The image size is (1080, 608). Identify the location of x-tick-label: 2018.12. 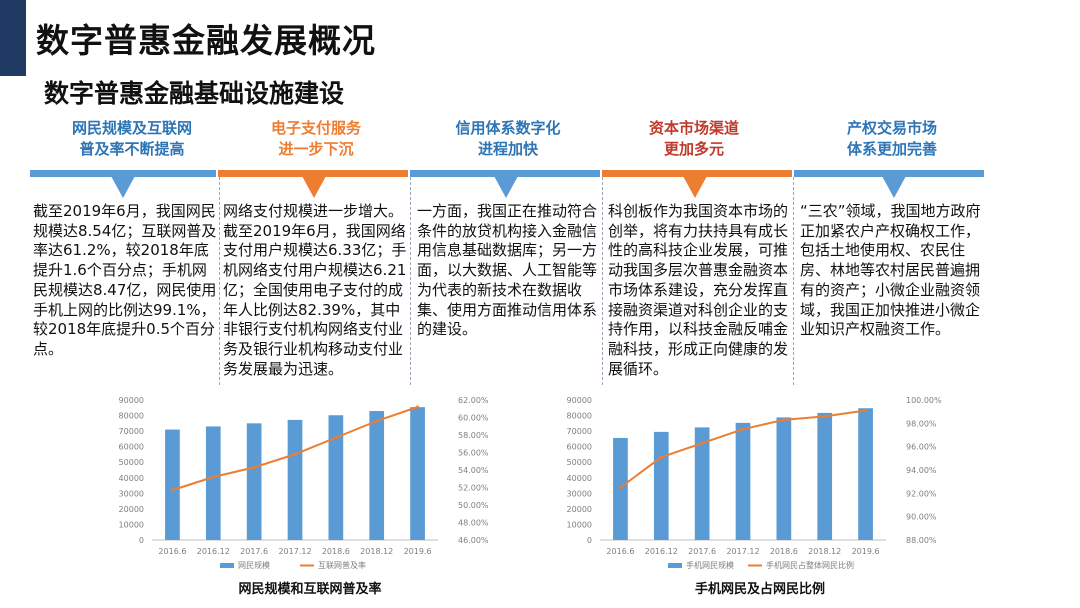
(376, 551).